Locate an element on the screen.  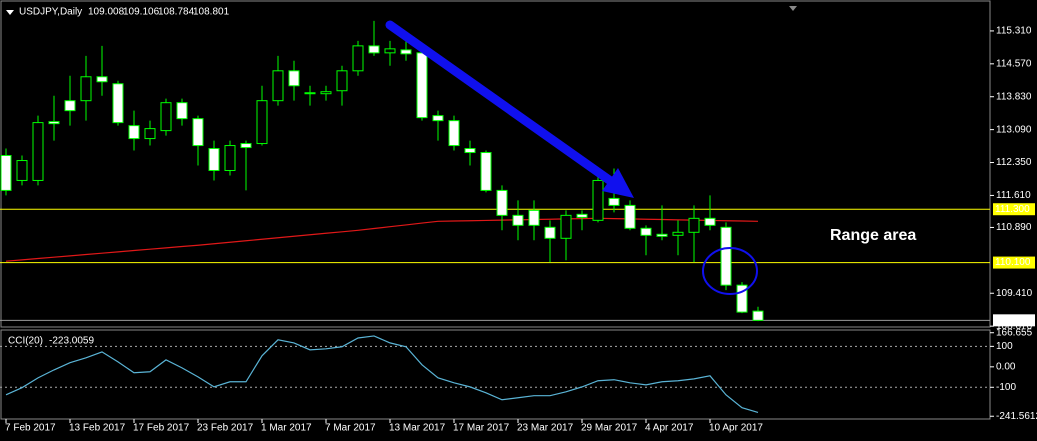
x-tick-label: 1 Mar 2017 is located at coordinates (286, 428).